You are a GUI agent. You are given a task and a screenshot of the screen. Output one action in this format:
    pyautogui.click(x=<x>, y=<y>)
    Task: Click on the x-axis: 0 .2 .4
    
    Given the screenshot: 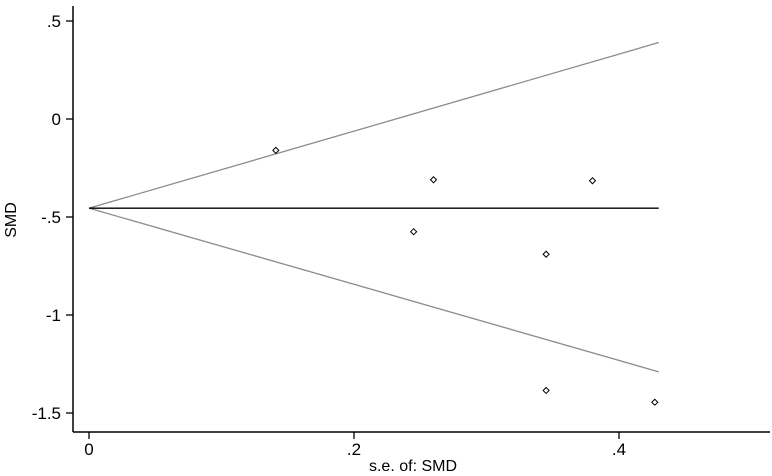 What is the action you would take?
    pyautogui.click(x=421, y=445)
    